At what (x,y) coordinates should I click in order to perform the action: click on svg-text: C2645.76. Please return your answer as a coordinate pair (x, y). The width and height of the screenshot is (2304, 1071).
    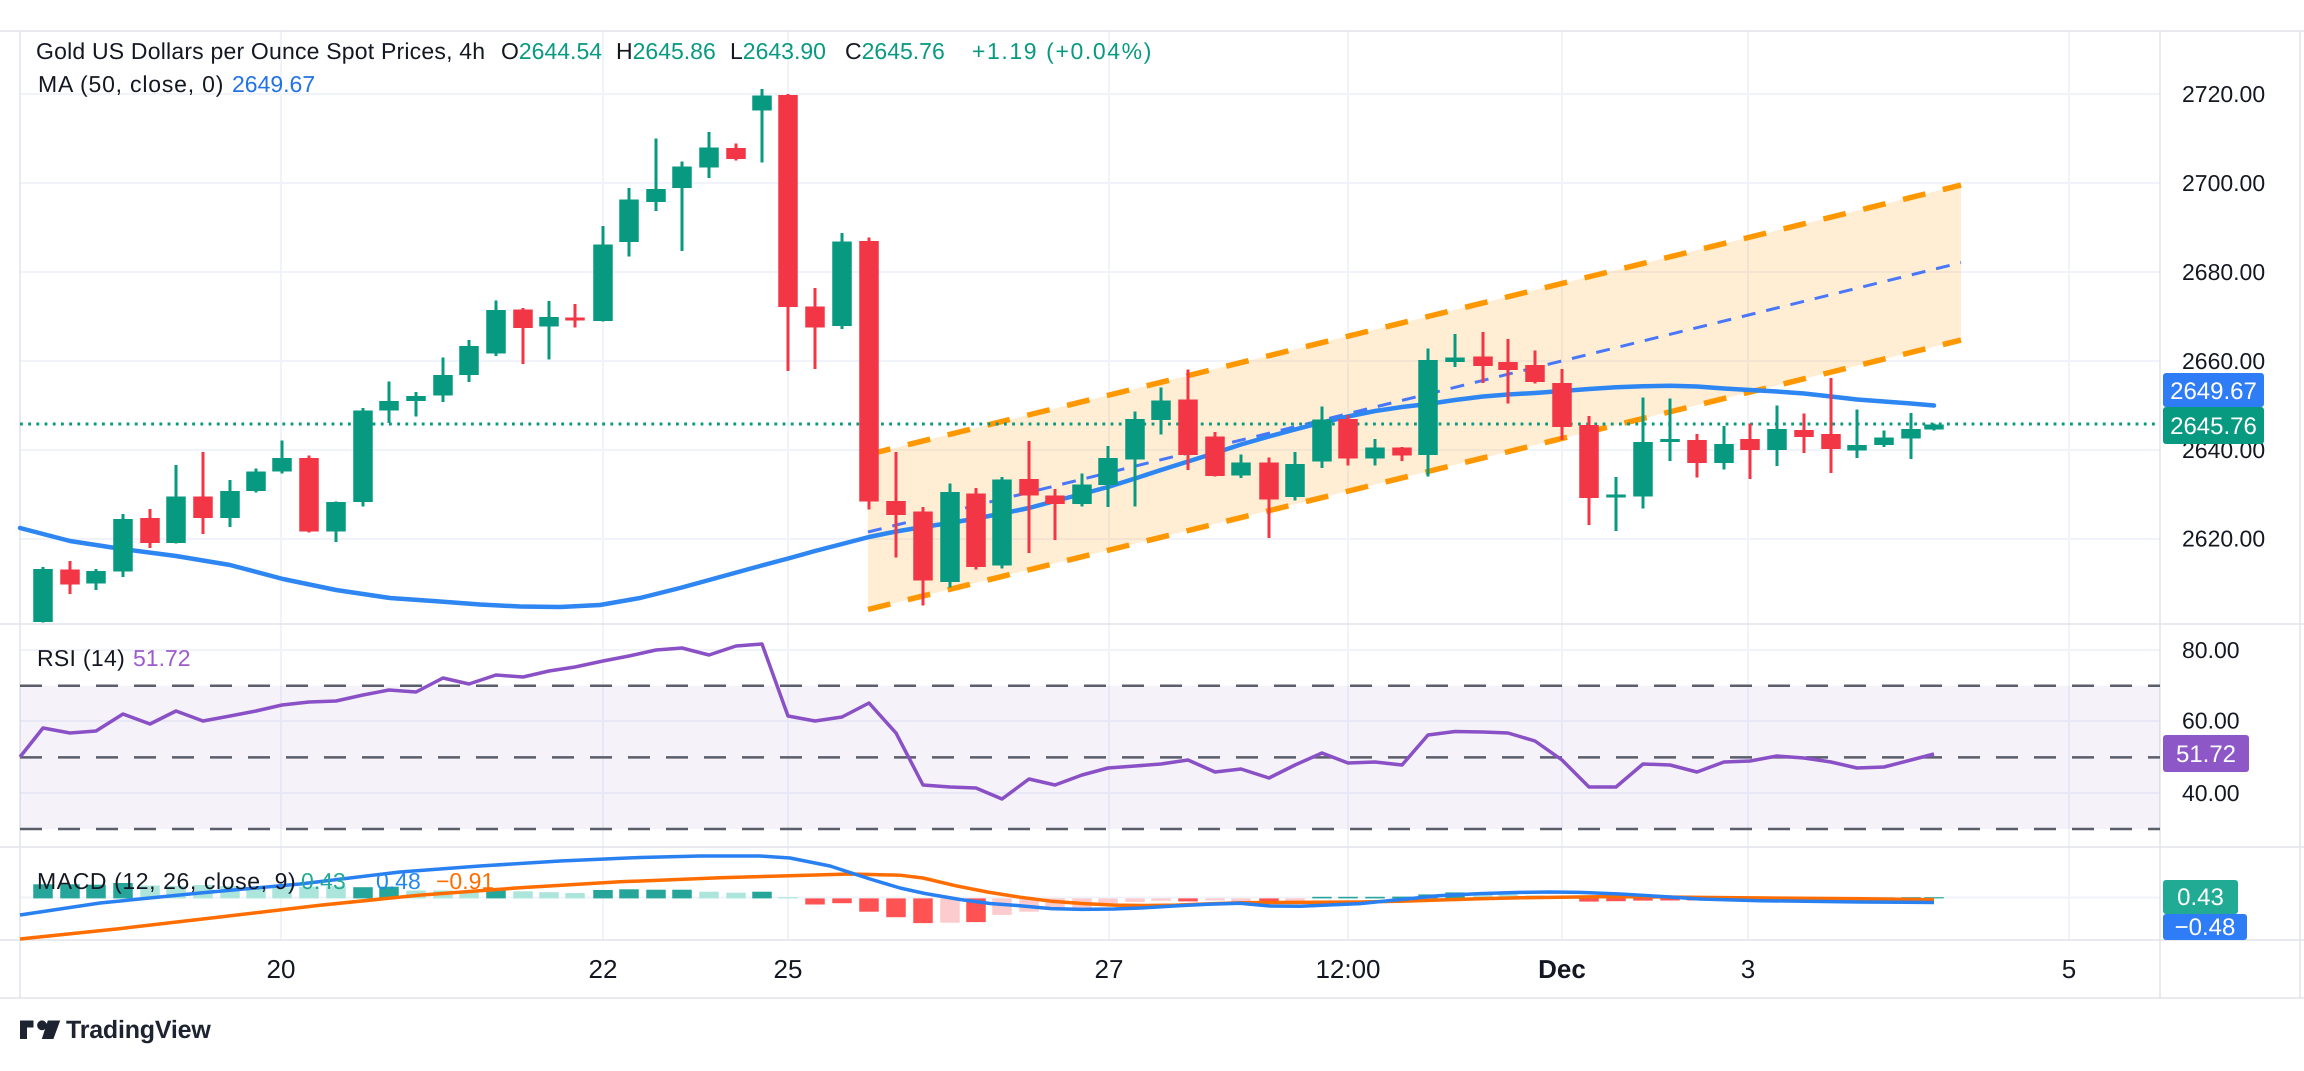
    Looking at the image, I should click on (895, 51).